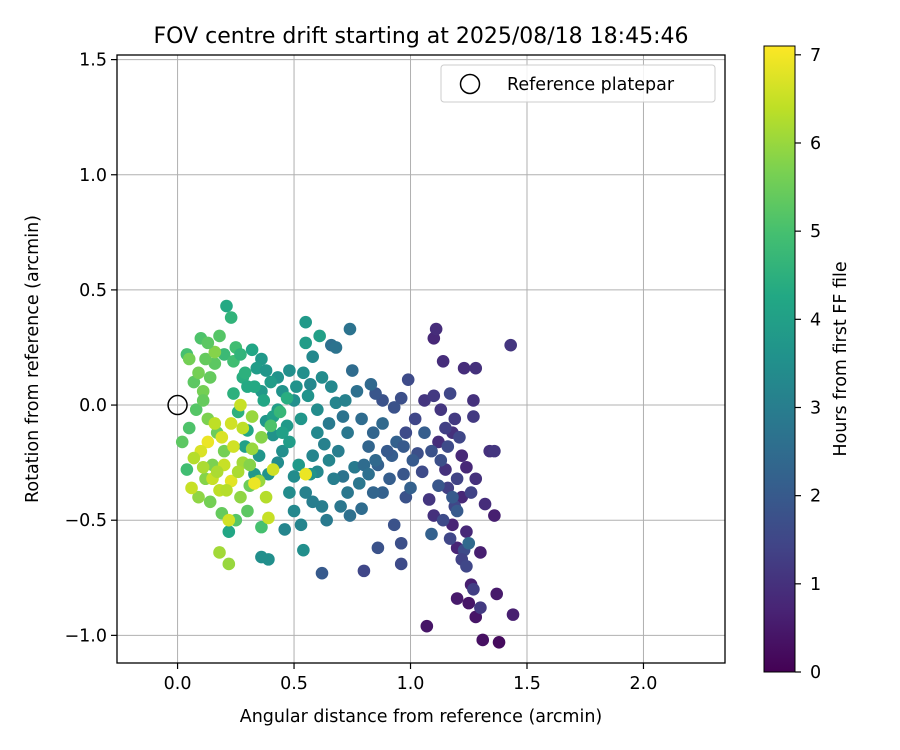 The width and height of the screenshot is (900, 750). Describe the element at coordinates (93, 406) in the screenshot. I see `y-tick-label: 0.0` at that location.